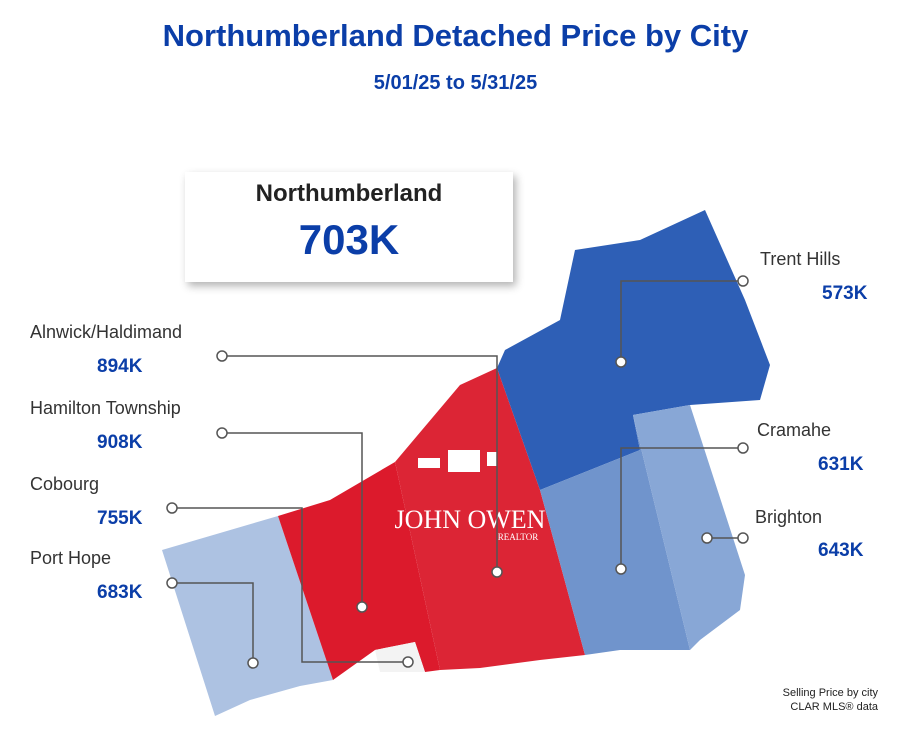  What do you see at coordinates (841, 550) in the screenshot?
I see `value-brighton: 643K` at bounding box center [841, 550].